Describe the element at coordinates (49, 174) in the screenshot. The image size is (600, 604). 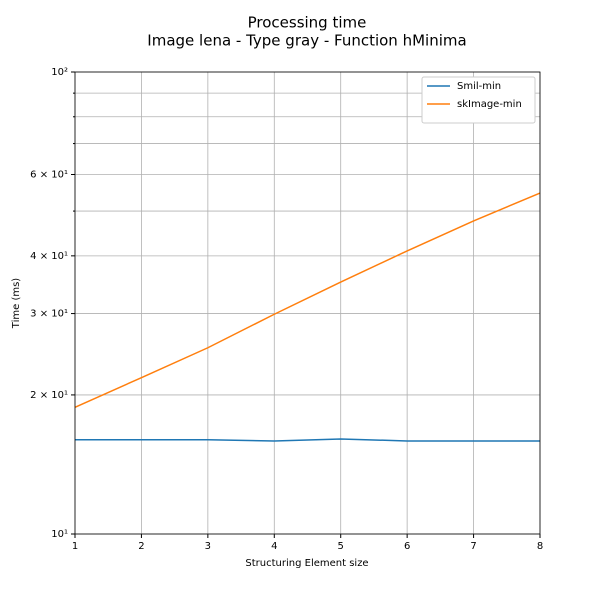
I see `y-tick-label: 6 × 10¹` at that location.